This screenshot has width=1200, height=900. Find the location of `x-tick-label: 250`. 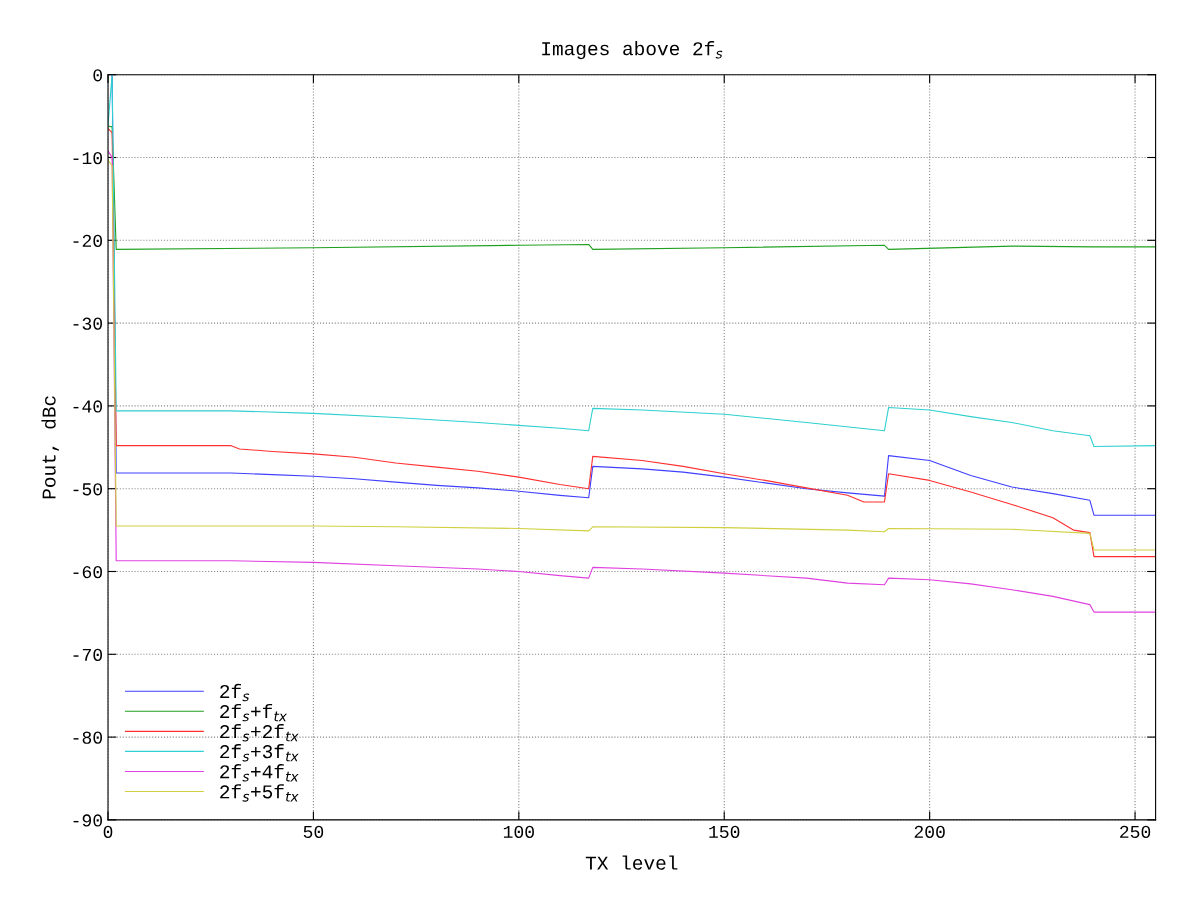

x-tick-label: 250 is located at coordinates (1135, 832).